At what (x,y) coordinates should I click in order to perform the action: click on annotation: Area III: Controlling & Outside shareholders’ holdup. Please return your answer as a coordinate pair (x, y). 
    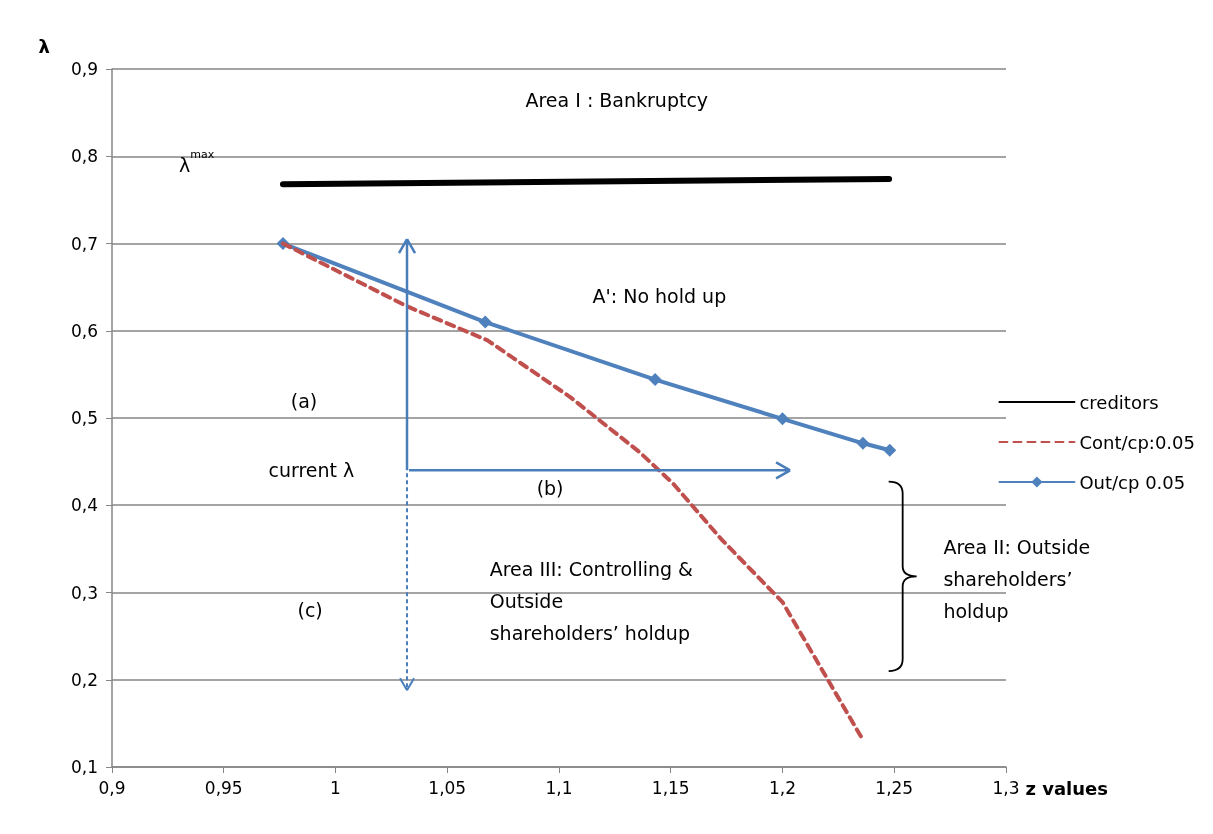
    Looking at the image, I should click on (591, 601).